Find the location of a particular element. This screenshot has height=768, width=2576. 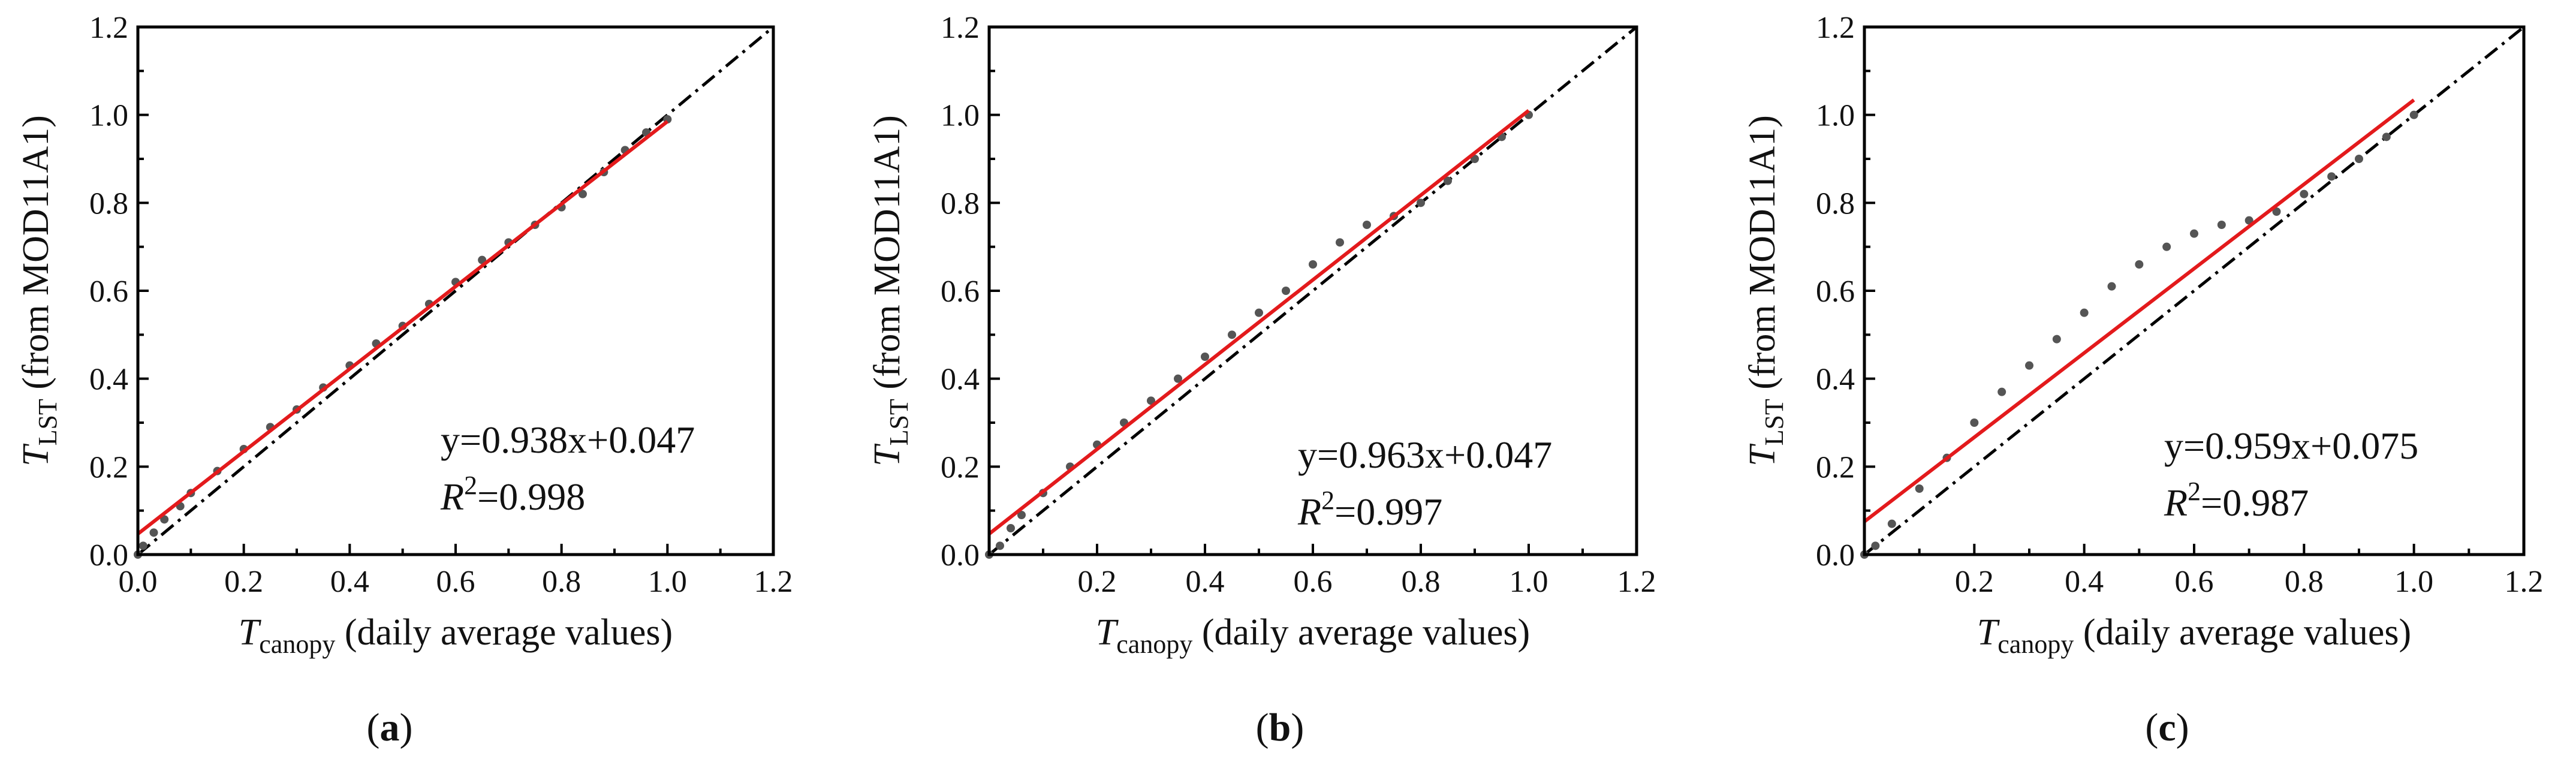

panel-label: (c) is located at coordinates (2167, 727).